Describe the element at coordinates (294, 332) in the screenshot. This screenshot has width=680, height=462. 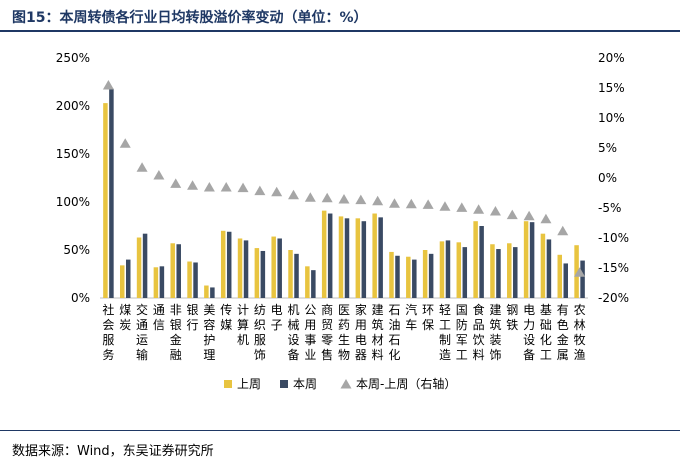
I see `category-label: 机械设备` at that location.